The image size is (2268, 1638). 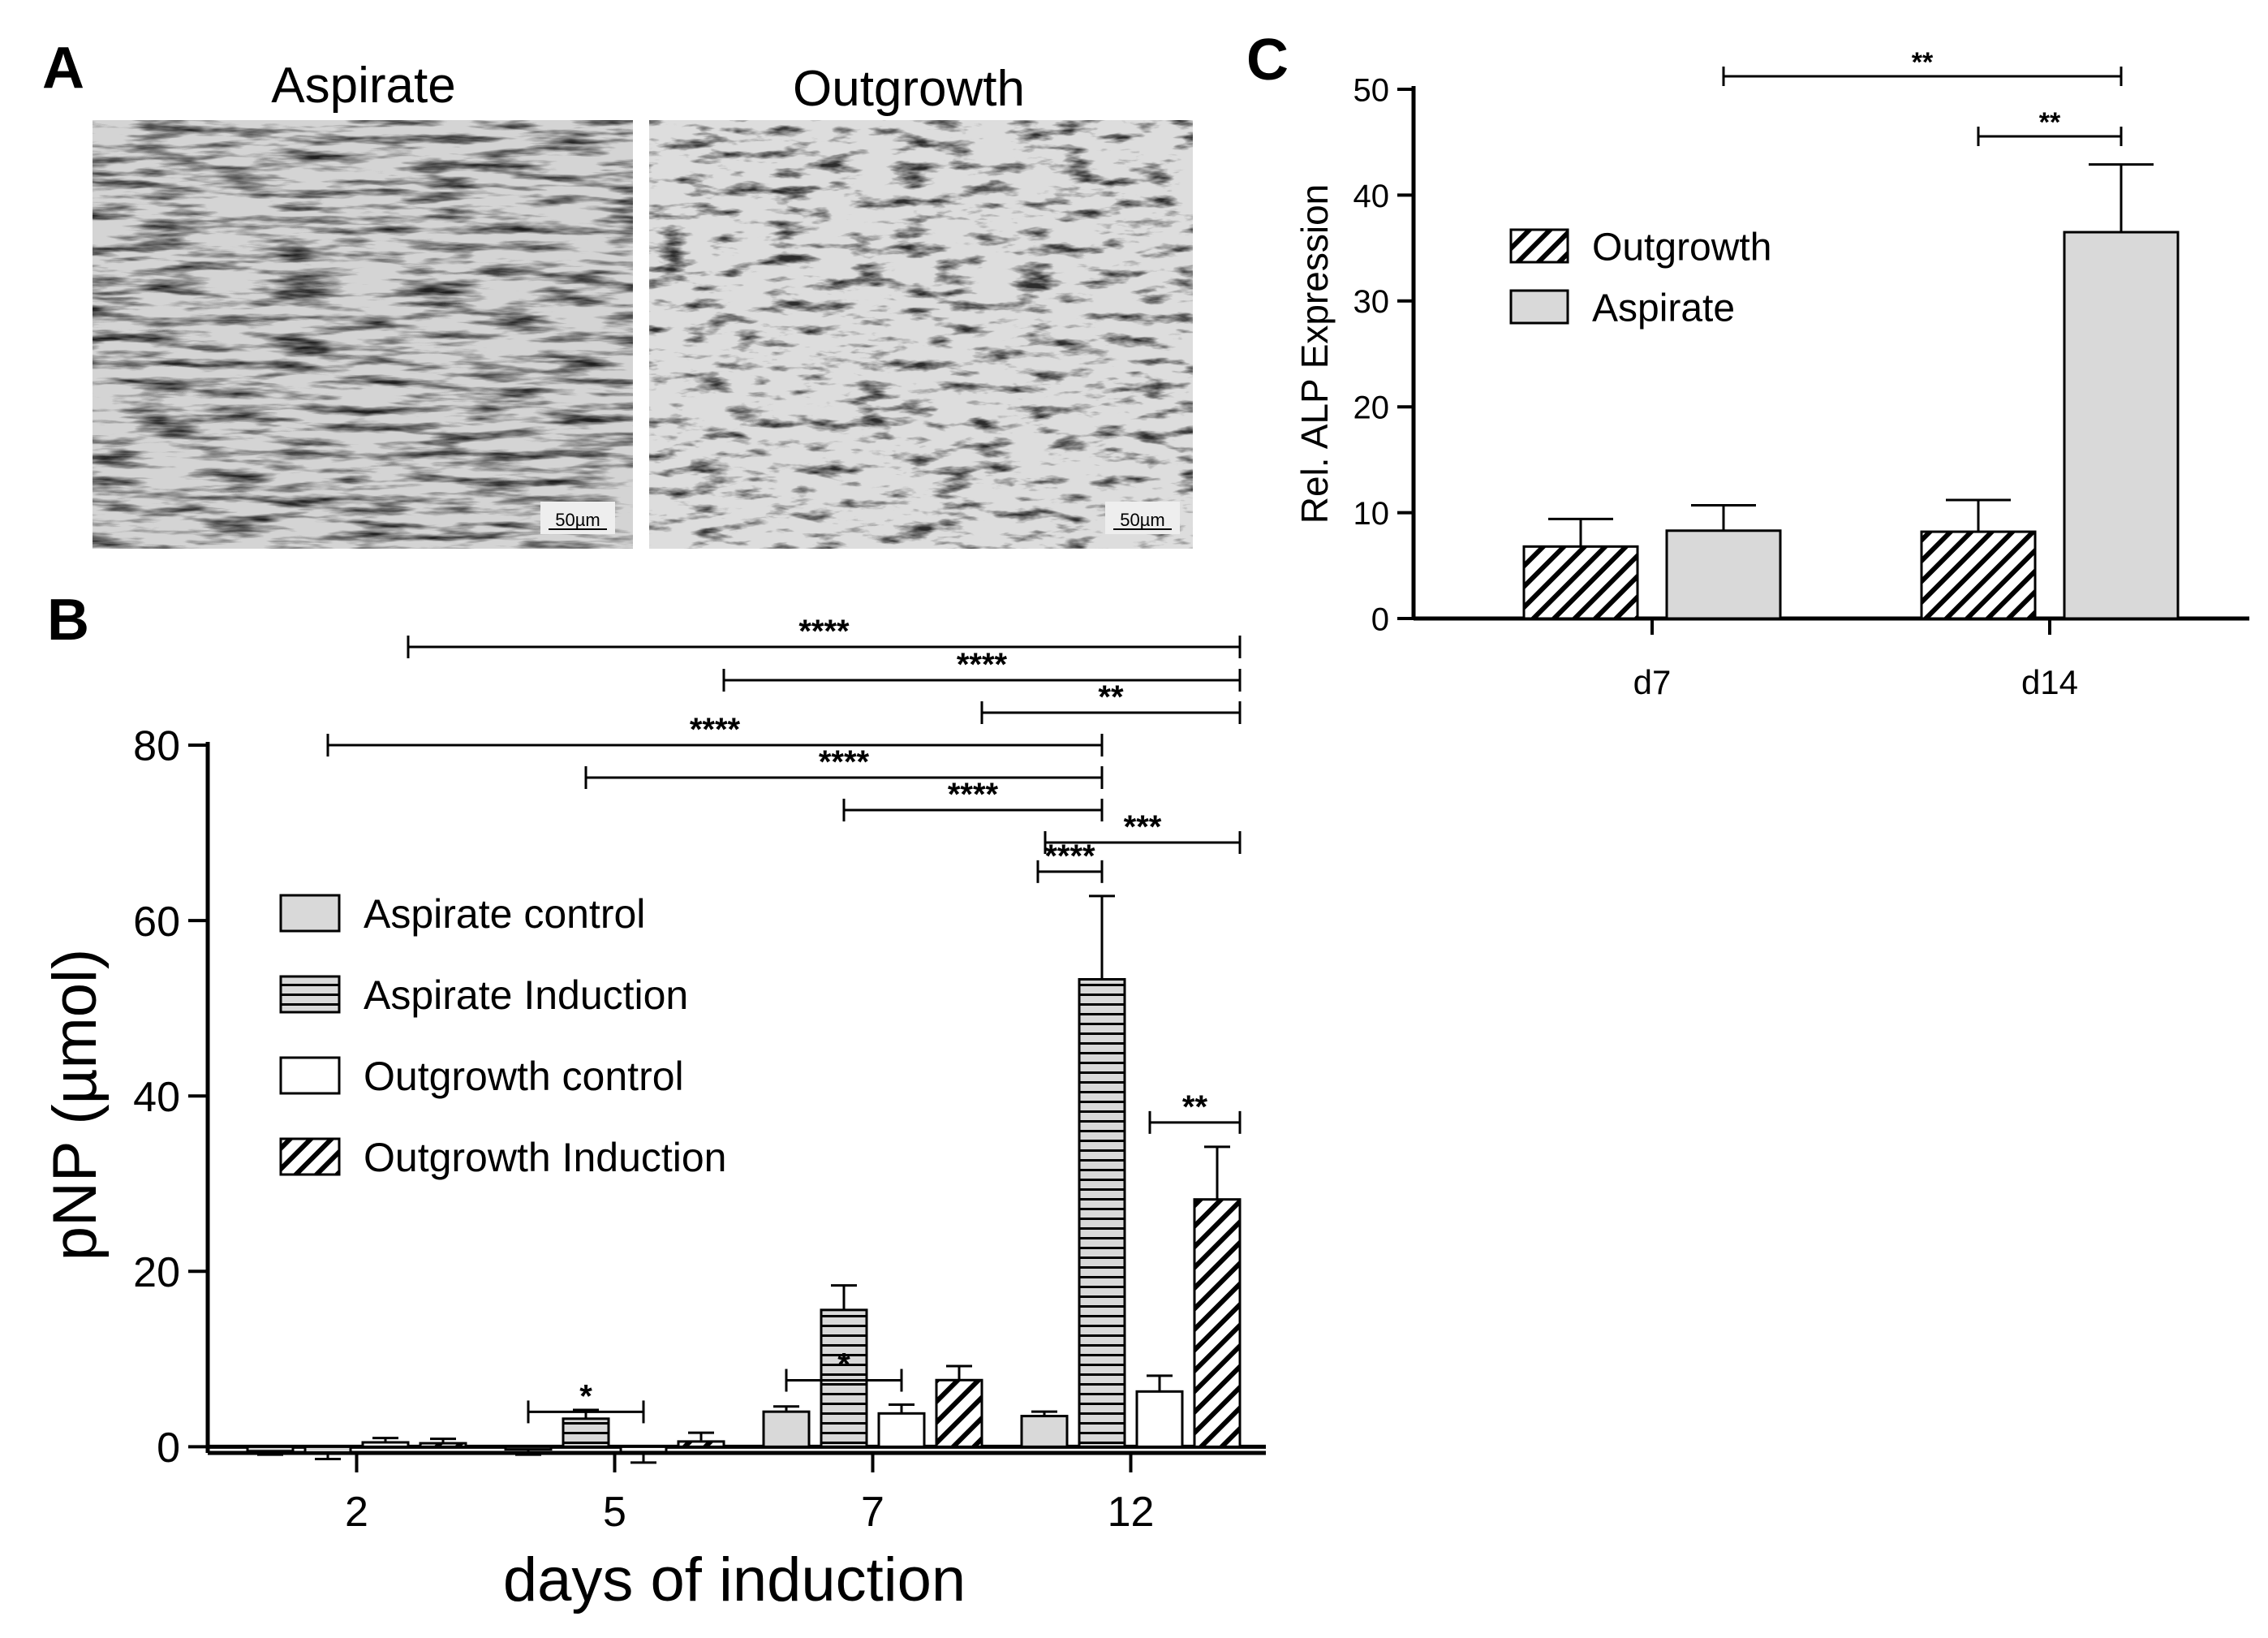 I want to click on x-tick-label: 2, so click(x=356, y=1513).